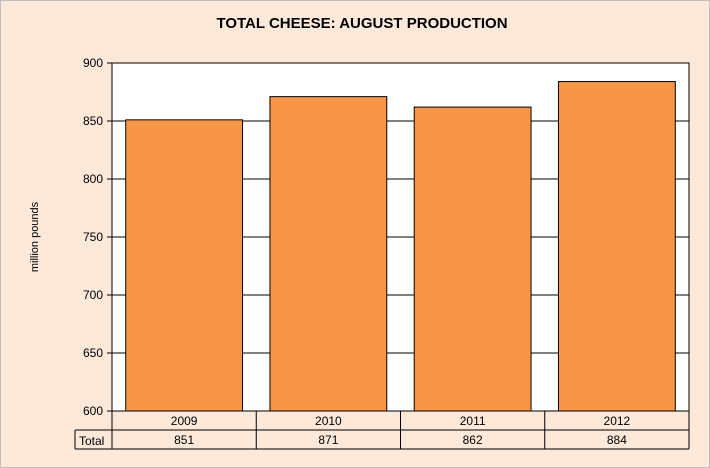 The width and height of the screenshot is (710, 468). What do you see at coordinates (328, 440) in the screenshot?
I see `data-table-value: 871` at bounding box center [328, 440].